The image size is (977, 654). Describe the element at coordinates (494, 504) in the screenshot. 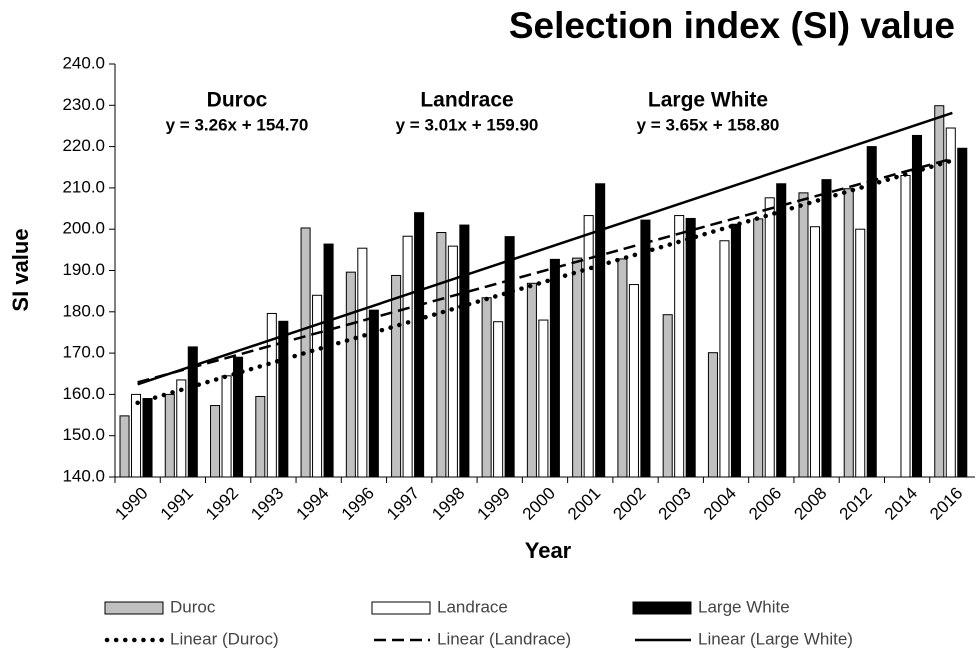

I see `x-tick-label: 1999` at that location.